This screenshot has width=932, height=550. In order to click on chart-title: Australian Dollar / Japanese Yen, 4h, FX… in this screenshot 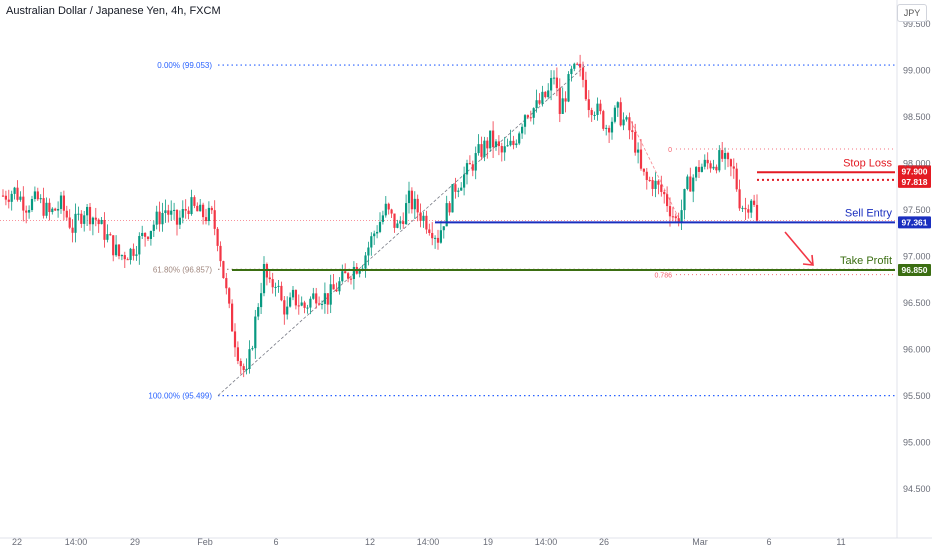, I will do `click(113, 11)`.